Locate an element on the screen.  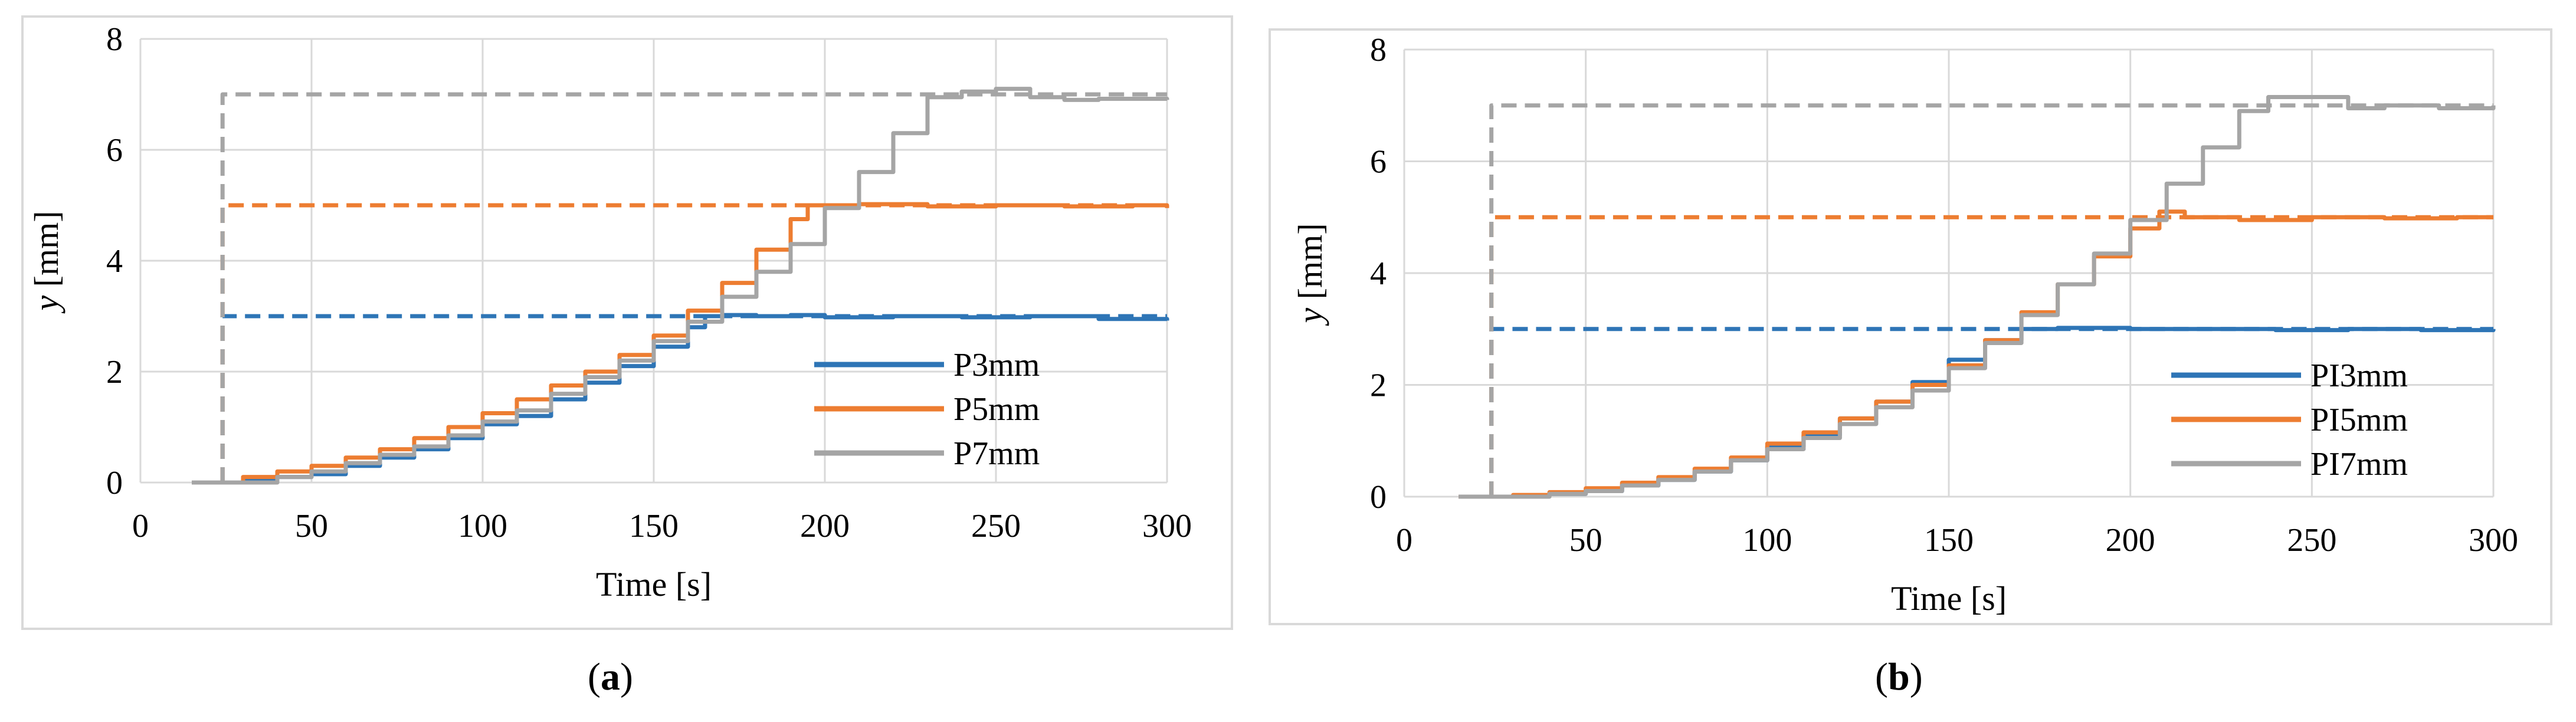
panel-label-b-letter: b is located at coordinates (1898, 676).